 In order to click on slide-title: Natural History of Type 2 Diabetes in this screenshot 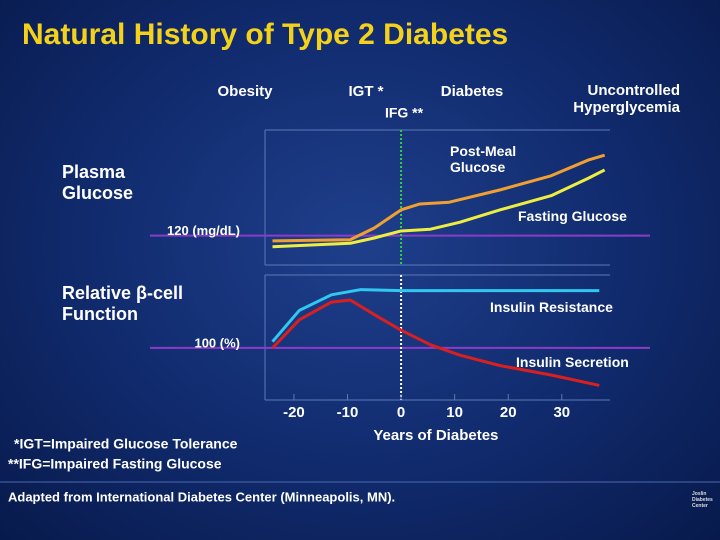, I will do `click(265, 34)`.